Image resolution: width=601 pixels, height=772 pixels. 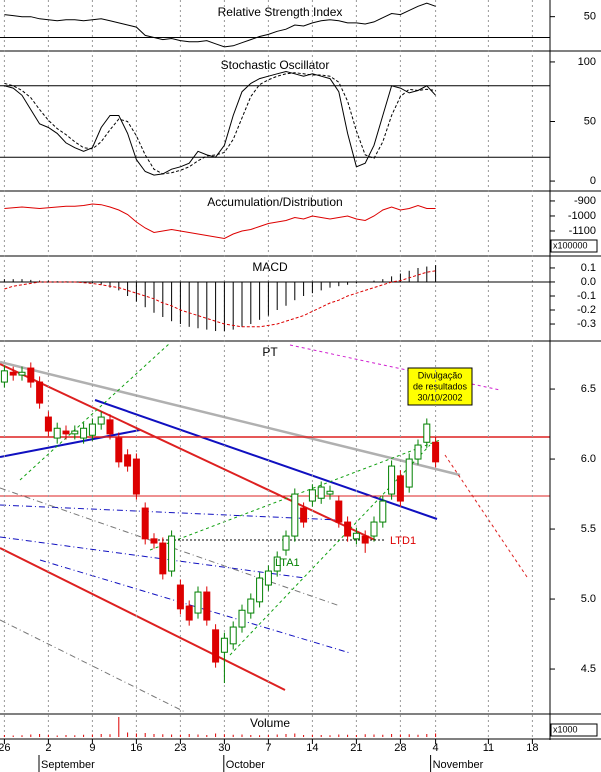 I want to click on panel-title: Stochastic Oscillator, so click(x=275, y=65).